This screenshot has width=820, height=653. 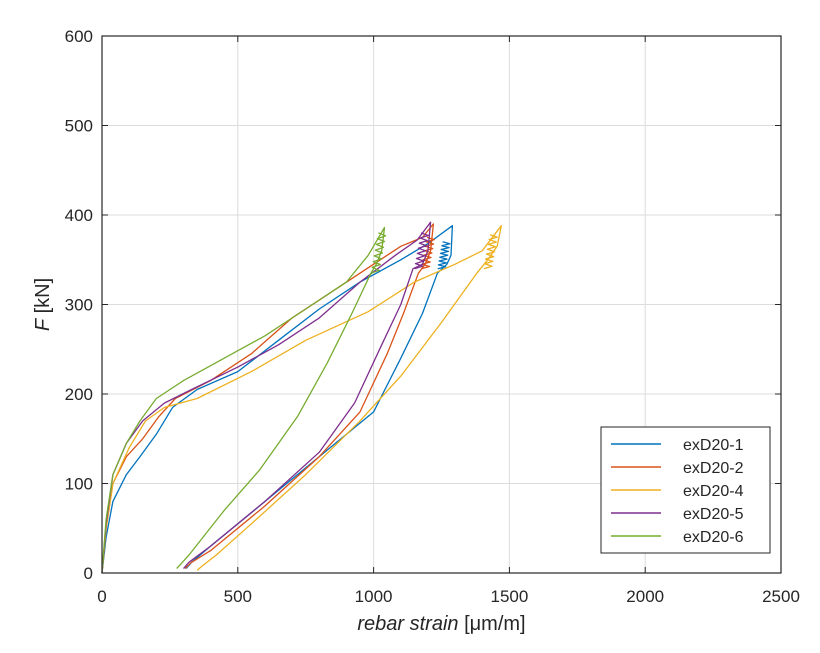 What do you see at coordinates (79, 484) in the screenshot?
I see `y-tick-label: 100` at bounding box center [79, 484].